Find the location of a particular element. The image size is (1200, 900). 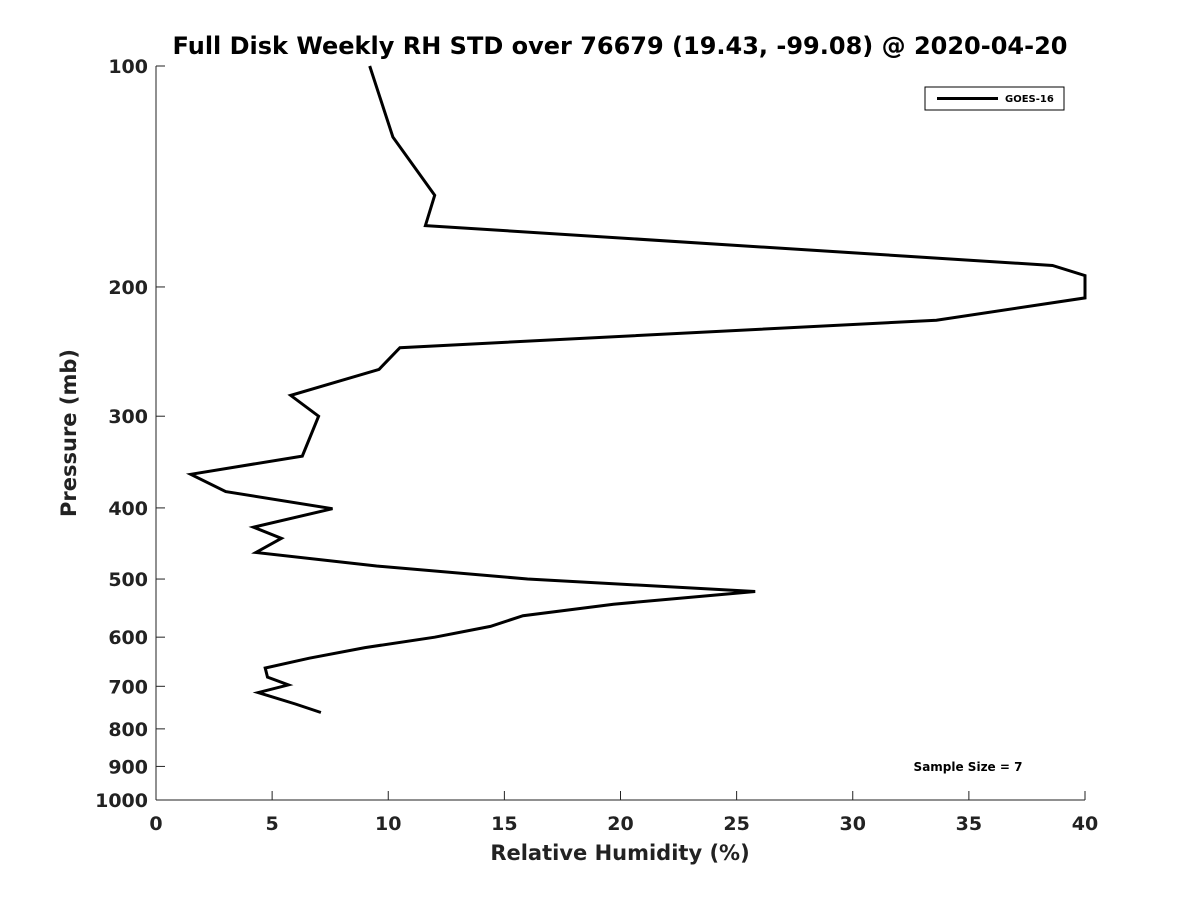

legend-label-goes-16: GOES-16 is located at coordinates (1029, 99).